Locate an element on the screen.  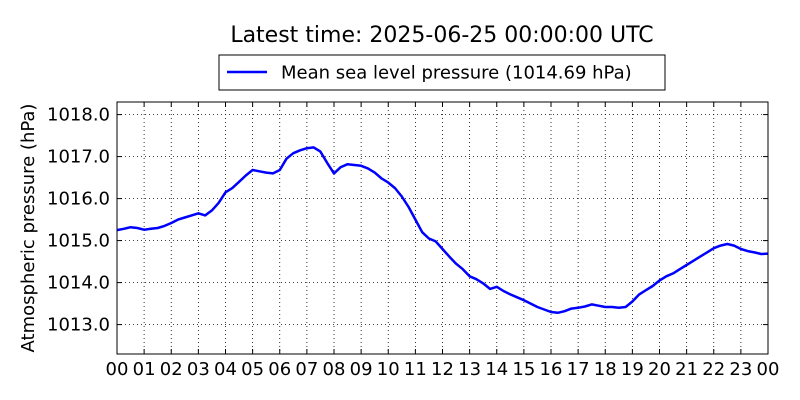
legend-box is located at coordinates (442, 72).